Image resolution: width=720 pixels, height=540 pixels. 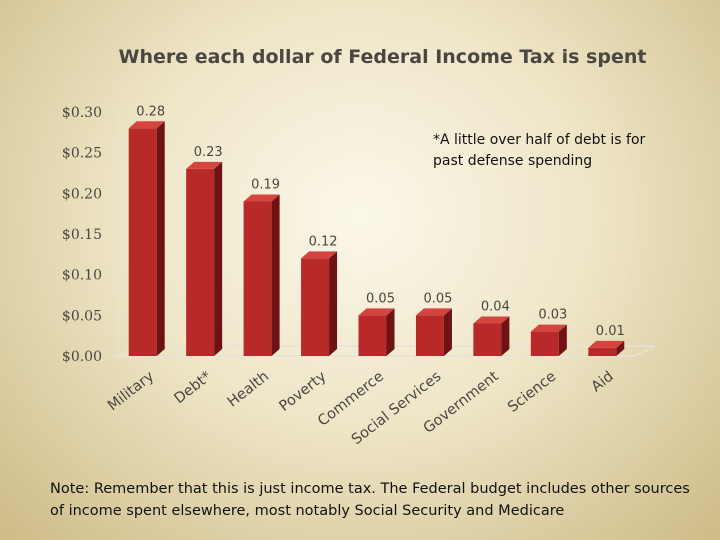 I want to click on data-label: 0.01, so click(x=610, y=331).